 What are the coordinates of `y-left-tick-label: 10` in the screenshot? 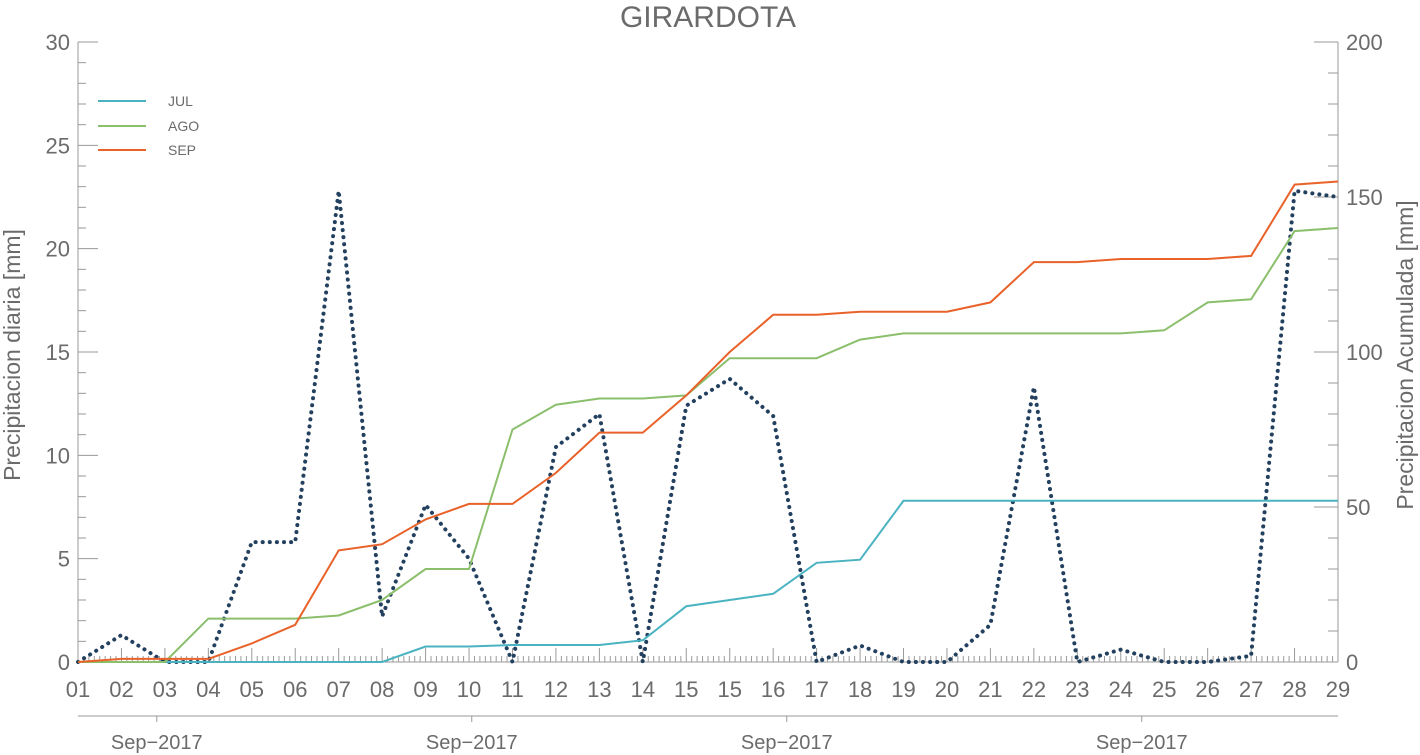 It's located at (58, 455).